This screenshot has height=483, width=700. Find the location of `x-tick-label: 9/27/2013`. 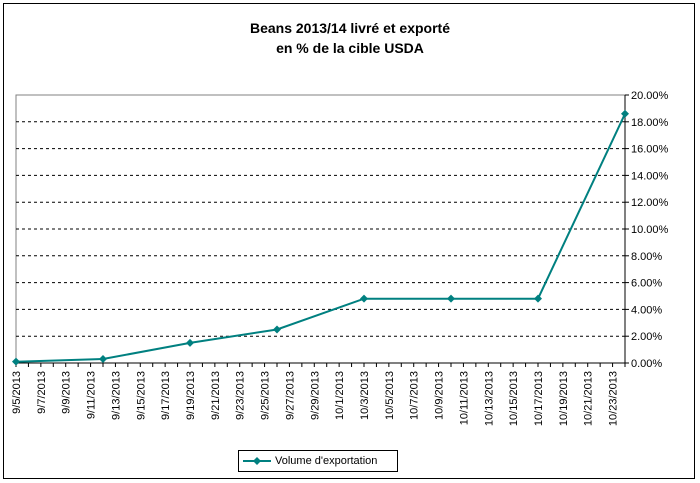

x-tick-label: 9/27/2013 is located at coordinates (290, 395).